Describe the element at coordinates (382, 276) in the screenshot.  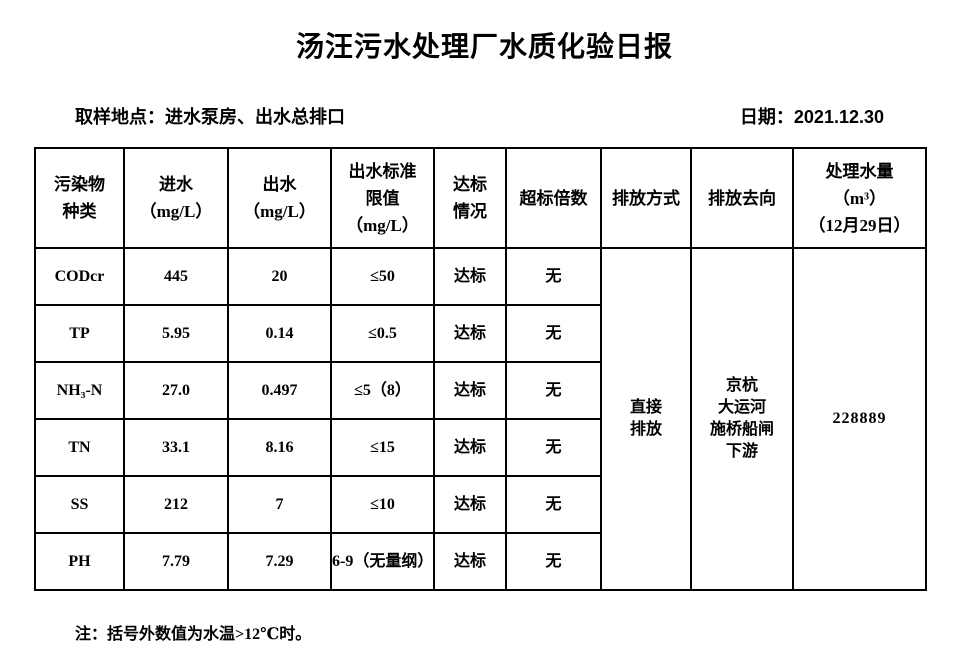
I see `limit-value: ≤50` at that location.